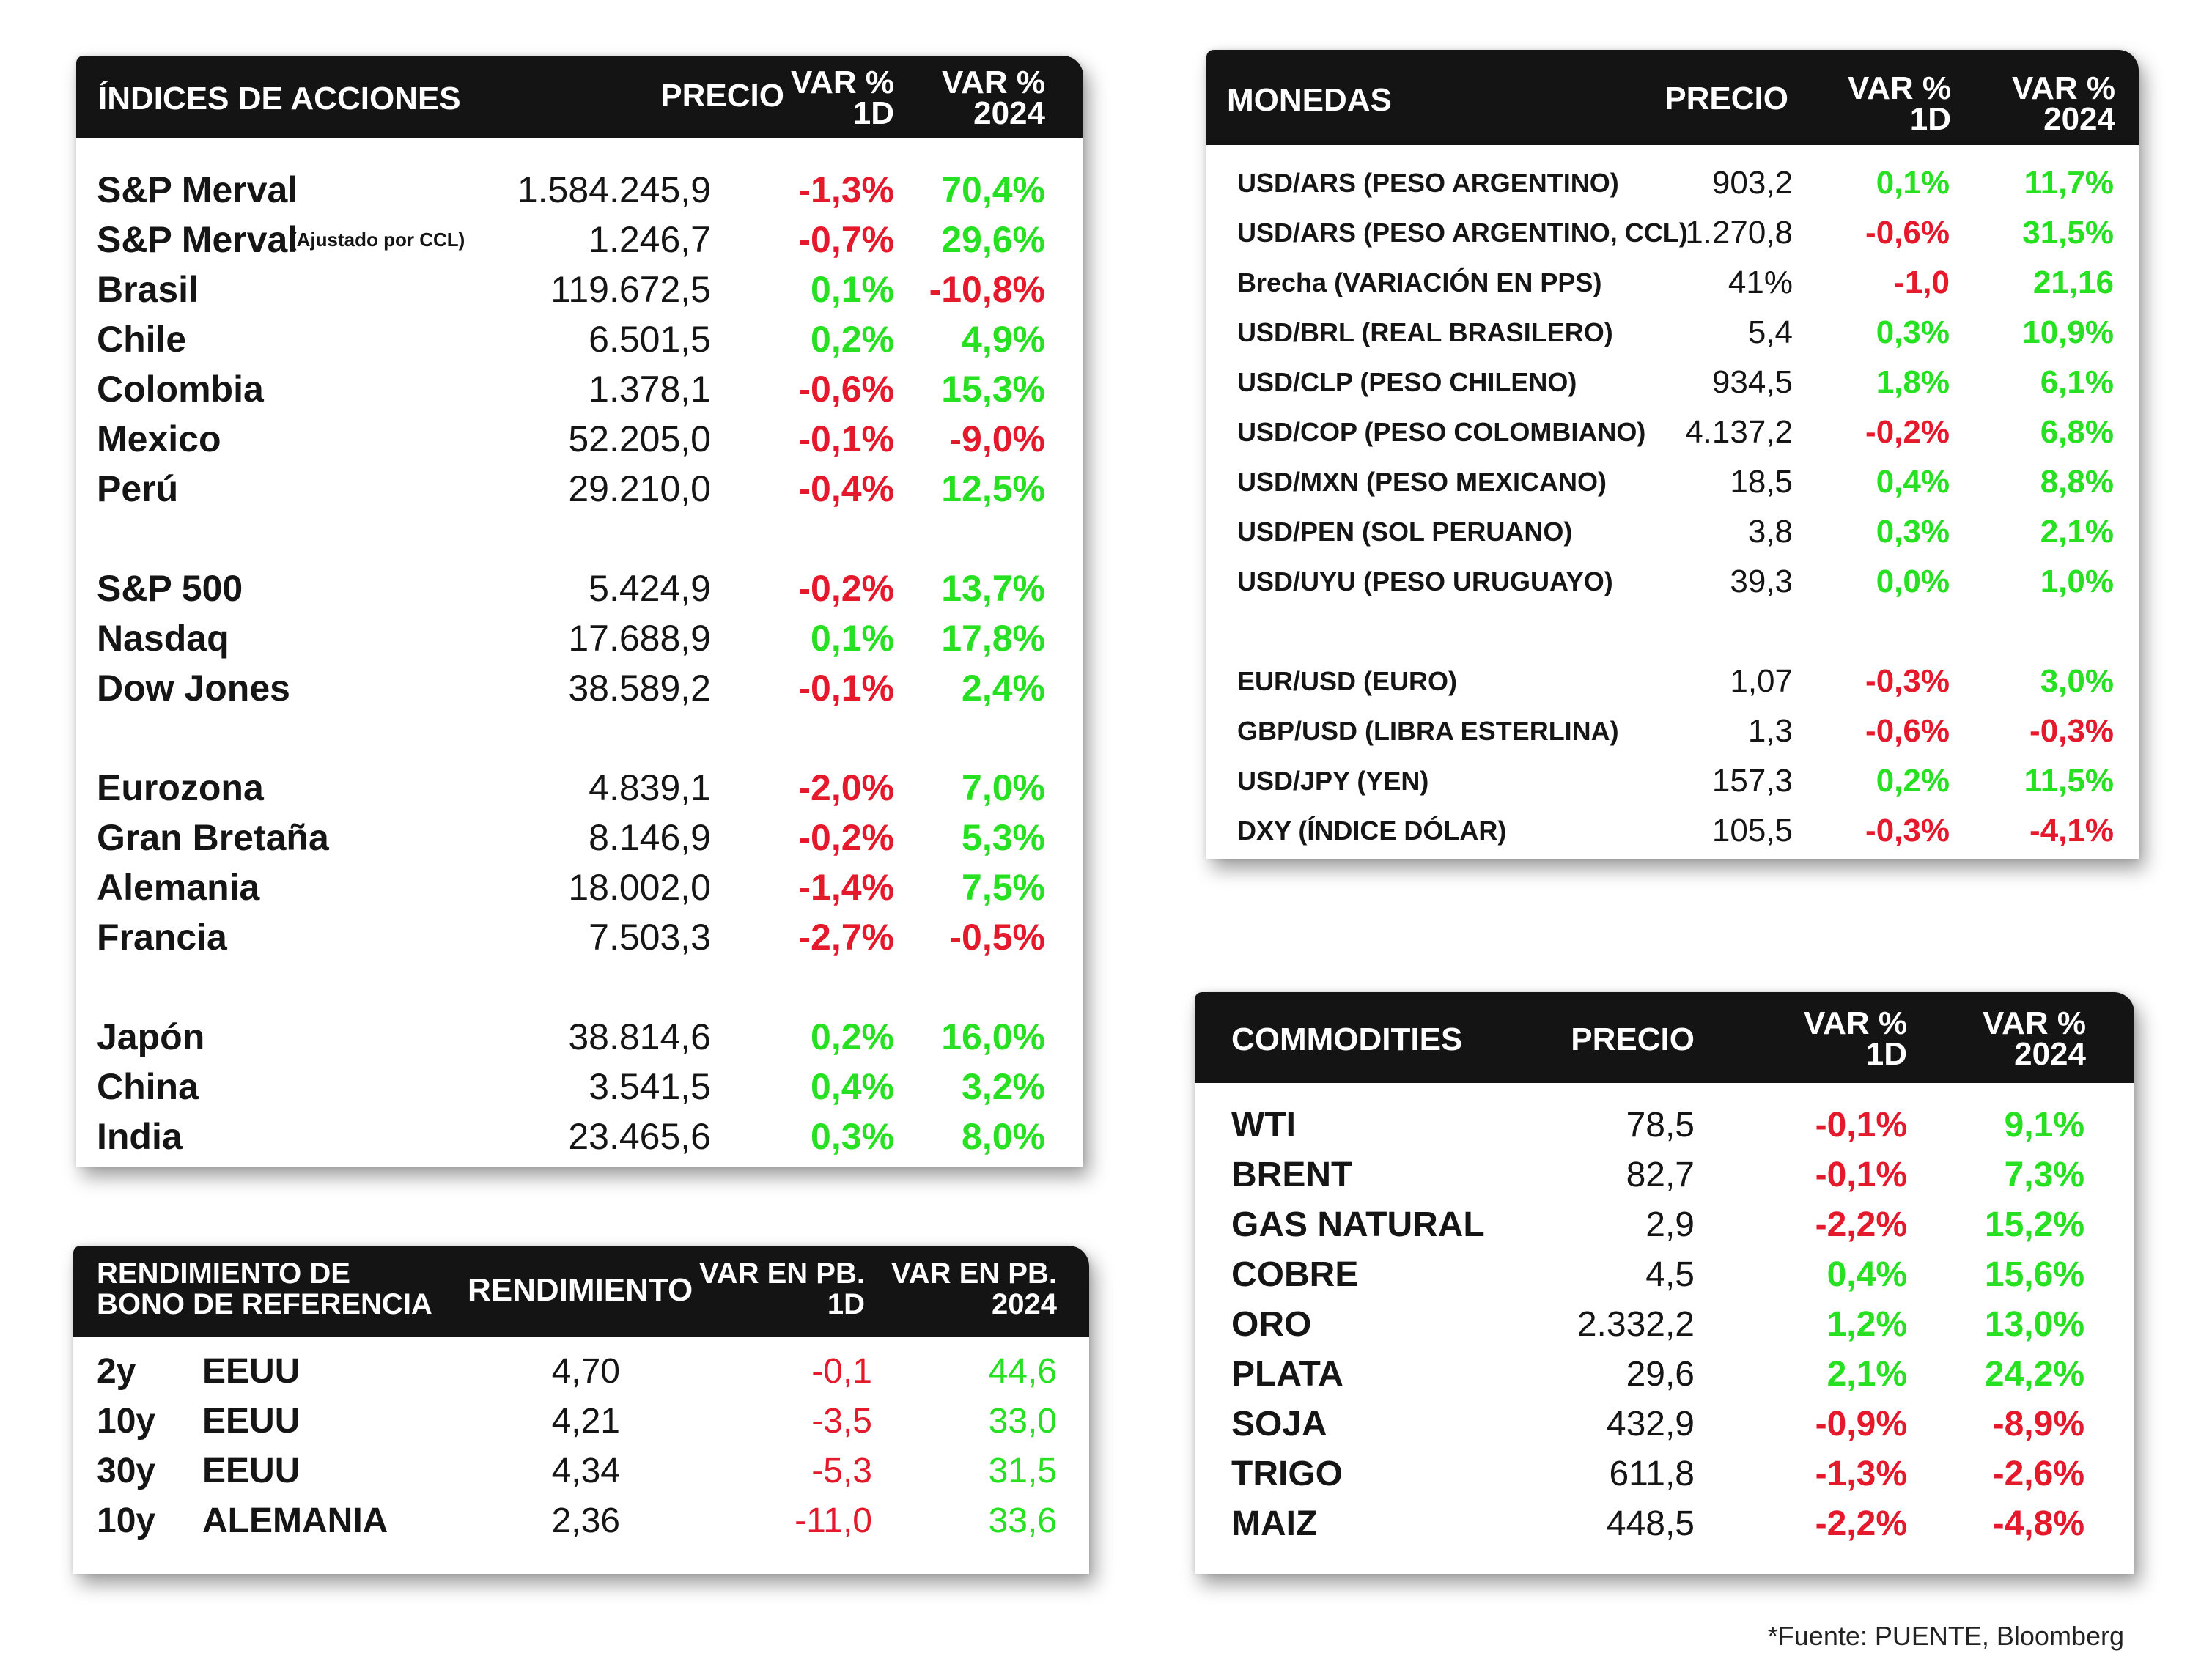 The image size is (2212, 1678). Describe the element at coordinates (1739, 233) in the screenshot. I see `currencies-price-cell: 1.270,8` at that location.